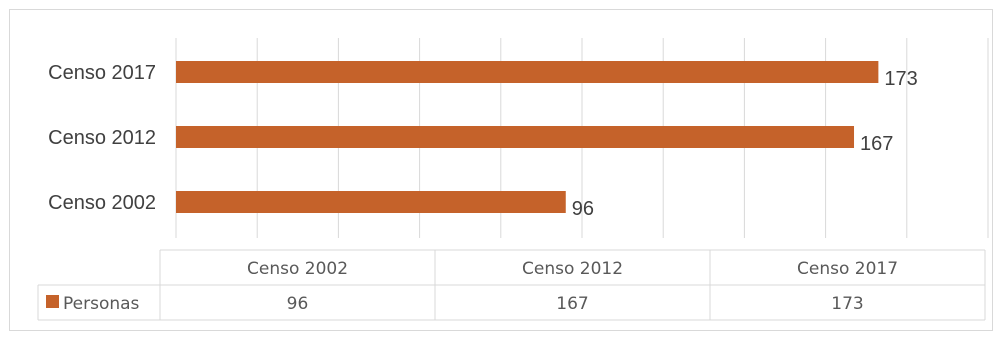 The width and height of the screenshot is (1002, 340). Describe the element at coordinates (52, 301) in the screenshot. I see `legend-swatch` at that location.